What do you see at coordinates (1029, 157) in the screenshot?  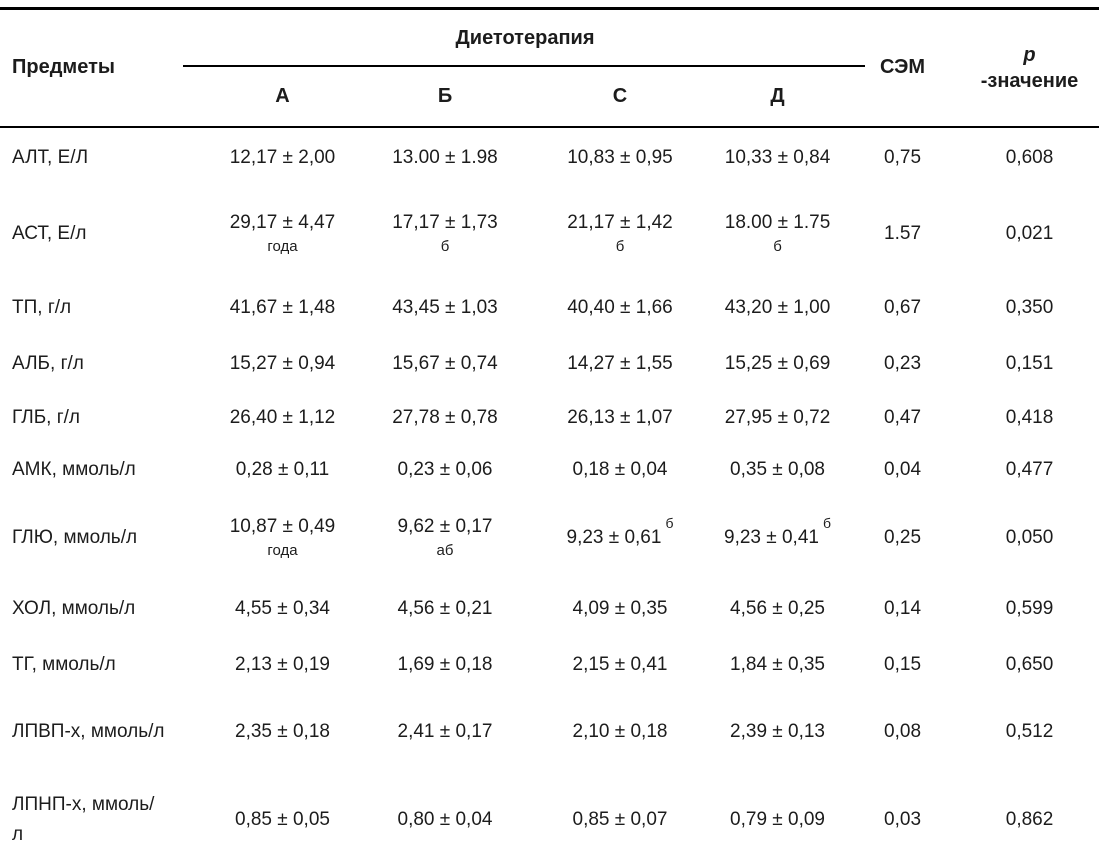 I see `value-p: 0,608` at bounding box center [1029, 157].